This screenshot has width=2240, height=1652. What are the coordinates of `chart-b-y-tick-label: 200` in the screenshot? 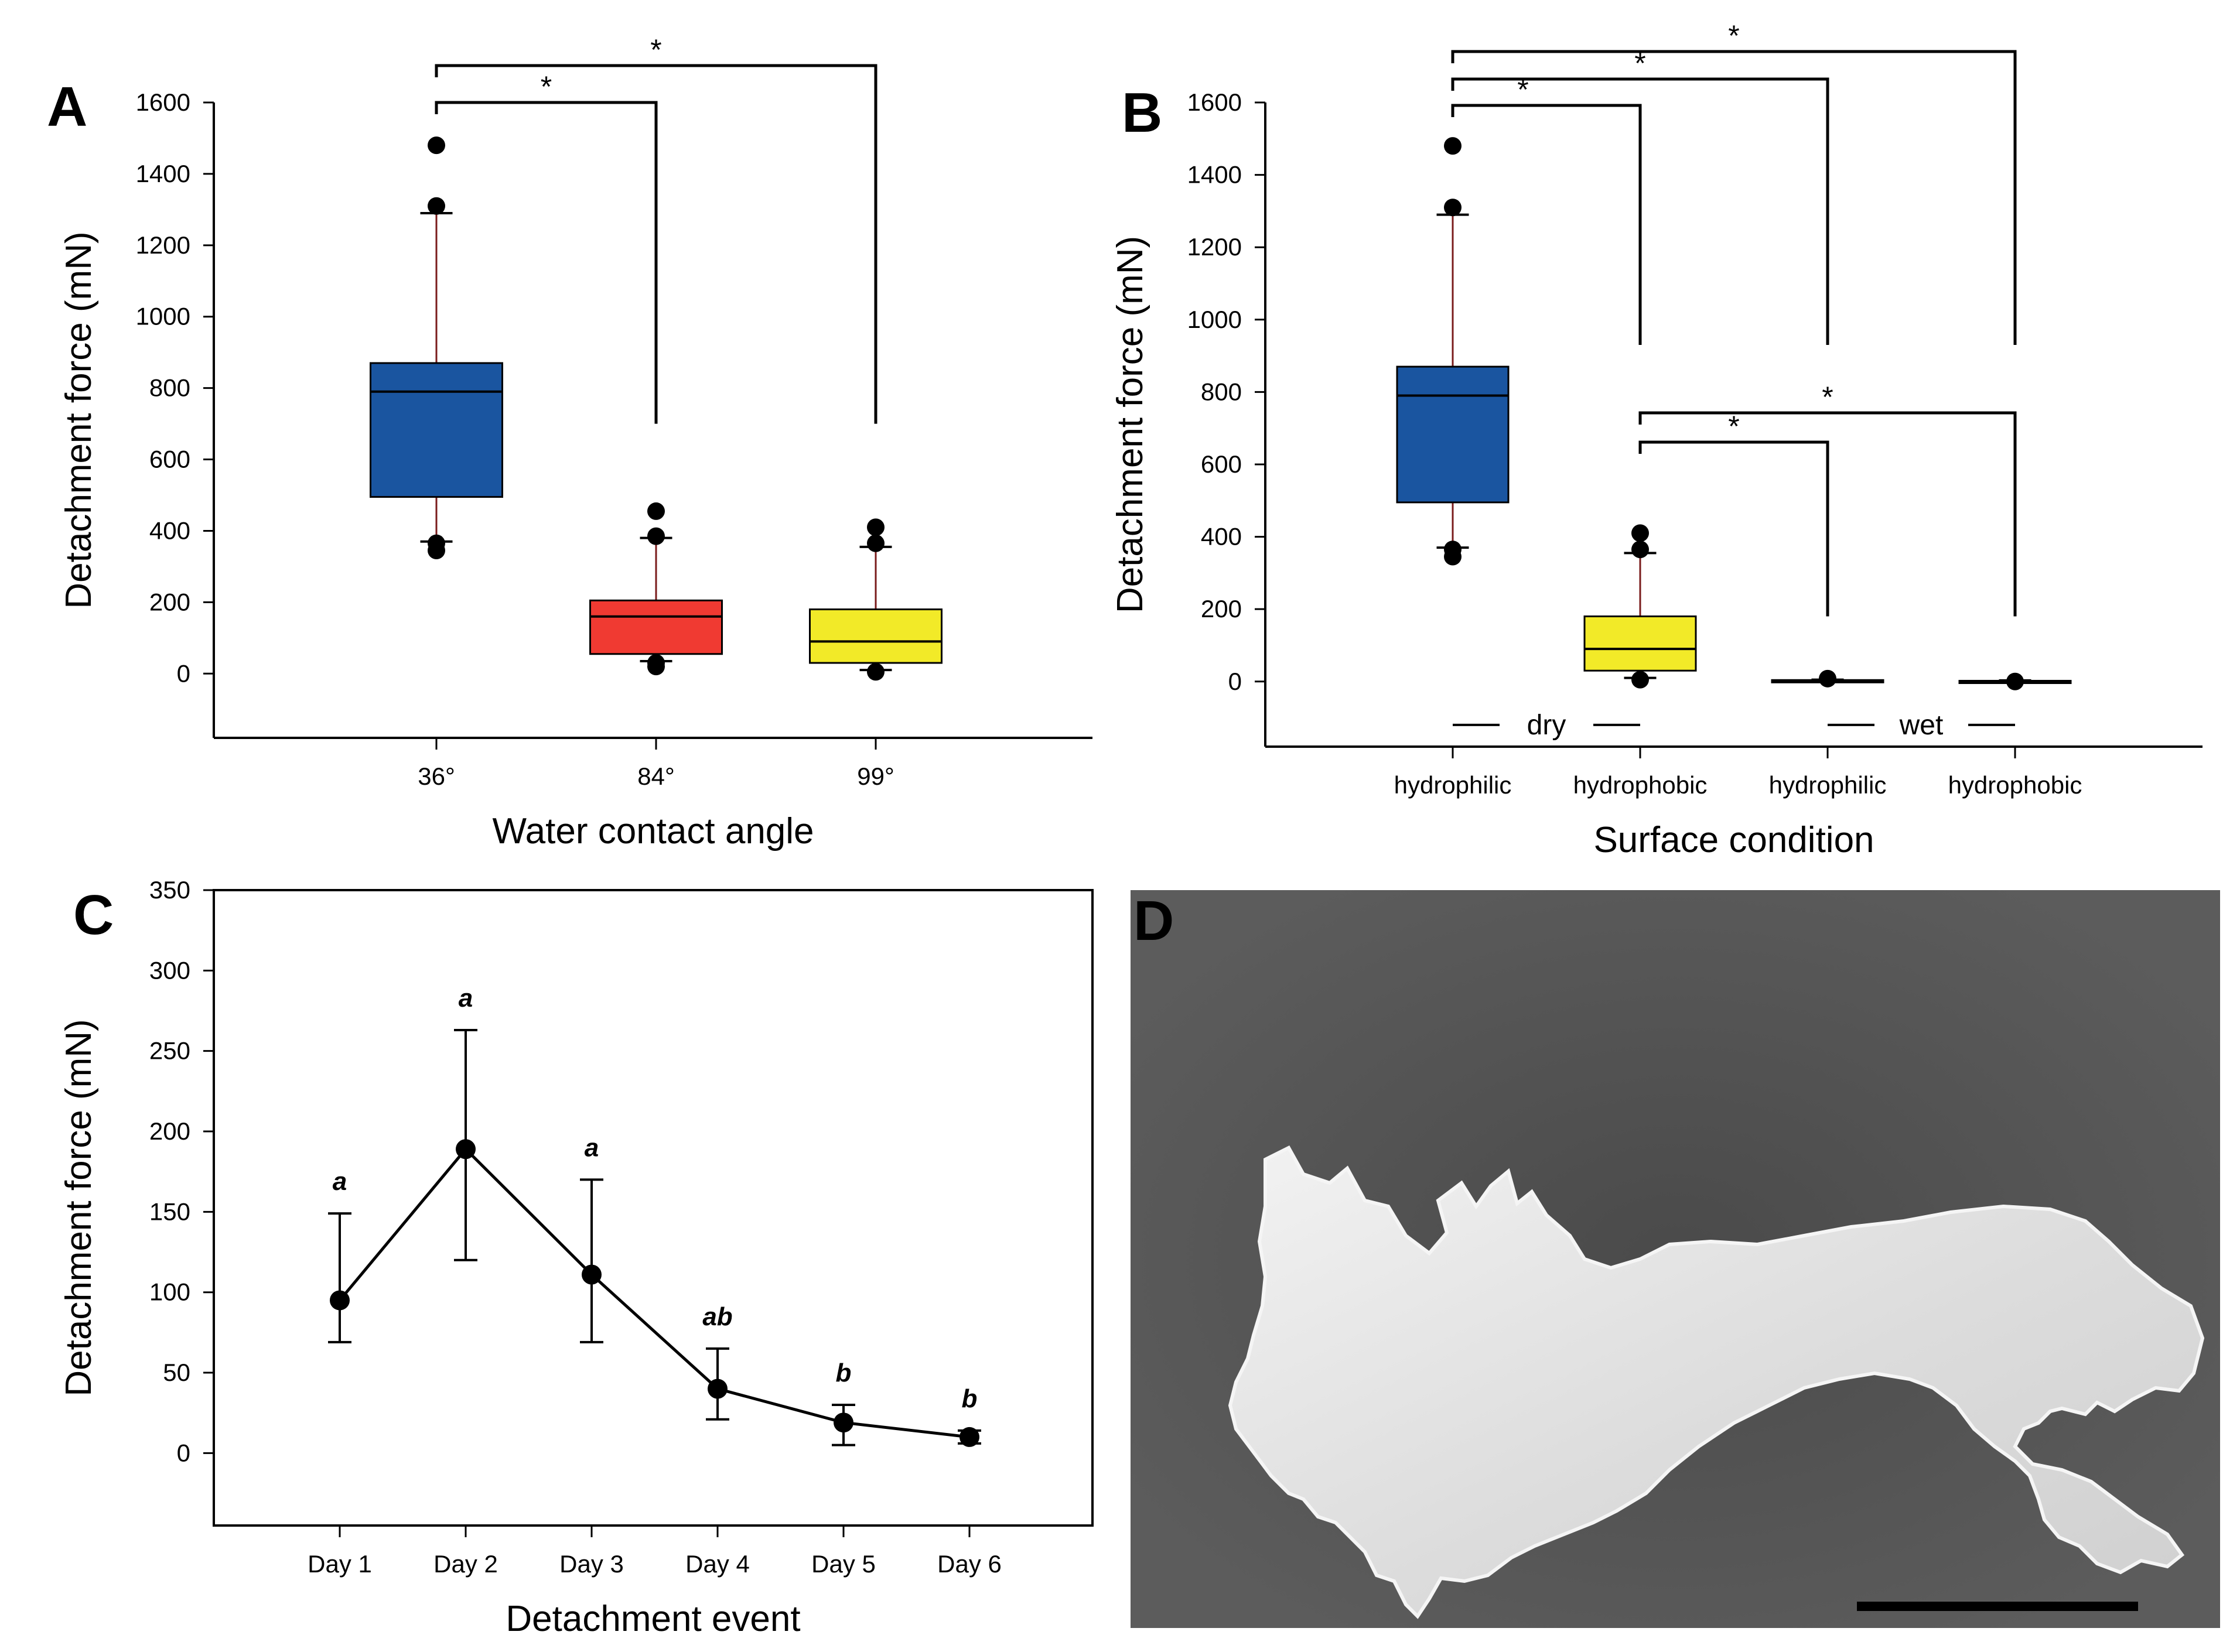 It's located at (1221, 609).